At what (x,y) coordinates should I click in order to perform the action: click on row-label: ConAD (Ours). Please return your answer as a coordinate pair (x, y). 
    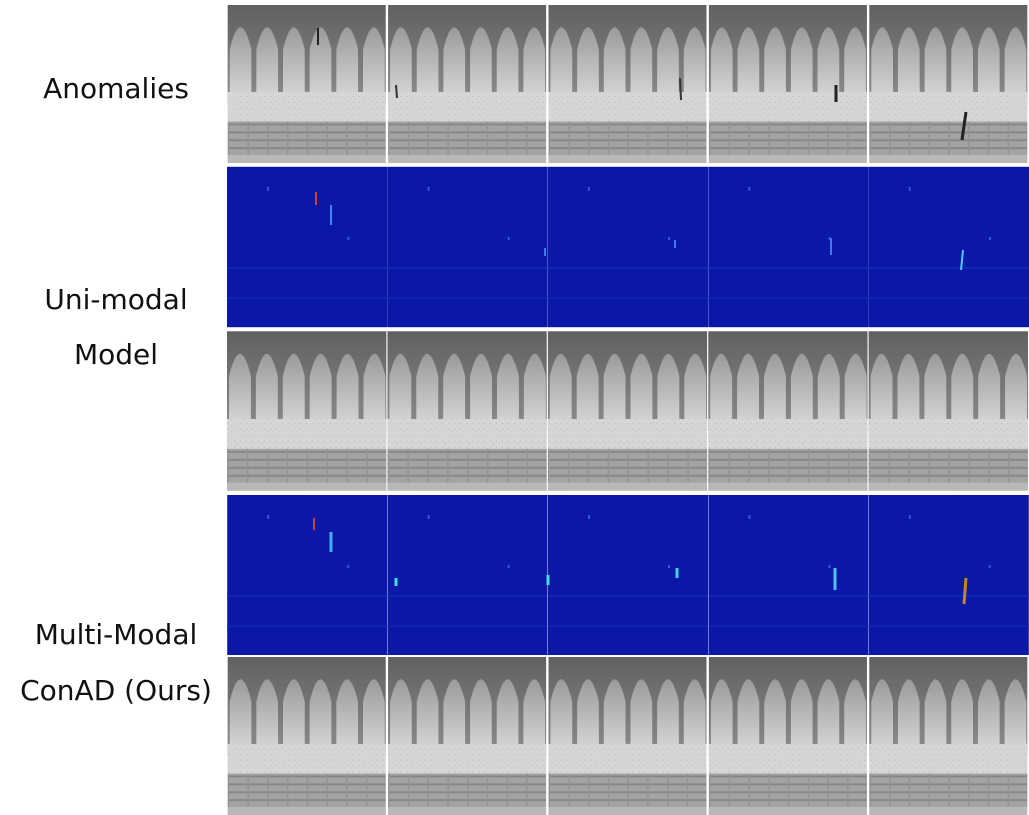
    Looking at the image, I should click on (116, 690).